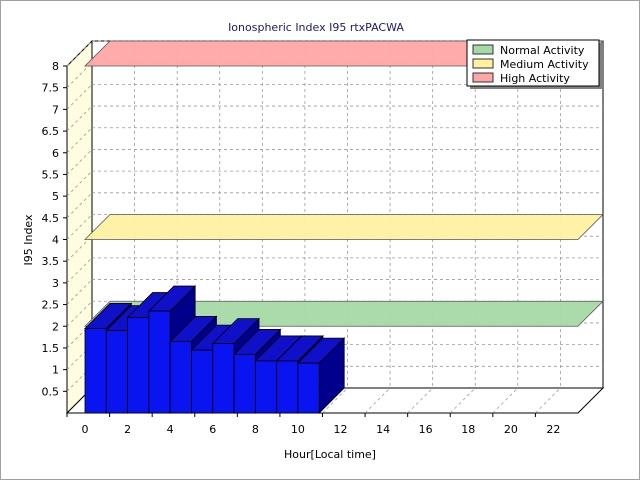 Image resolution: width=640 pixels, height=484 pixels. What do you see at coordinates (55, 153) in the screenshot?
I see `y-tick-label: 6` at bounding box center [55, 153].